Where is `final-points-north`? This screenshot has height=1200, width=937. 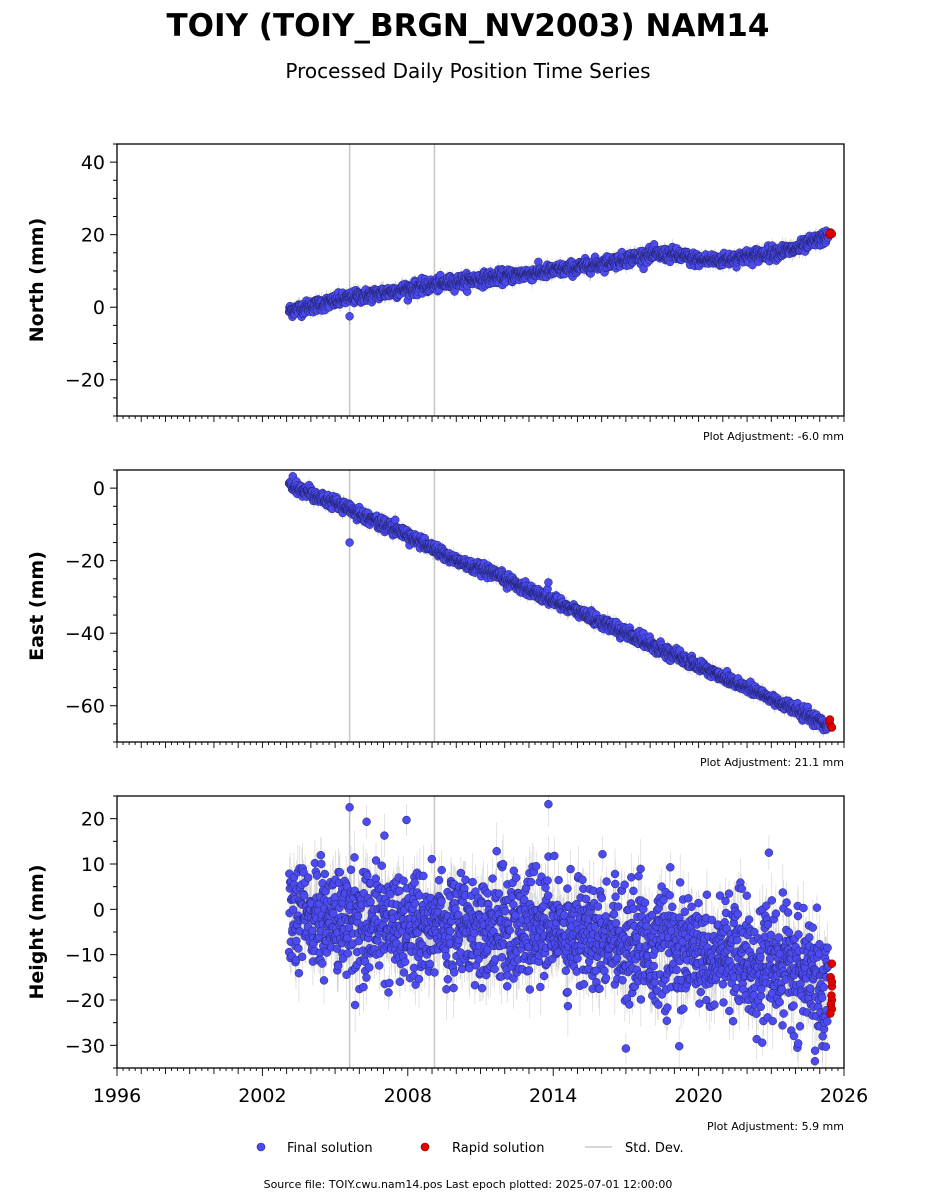
final-points-north is located at coordinates (558, 274).